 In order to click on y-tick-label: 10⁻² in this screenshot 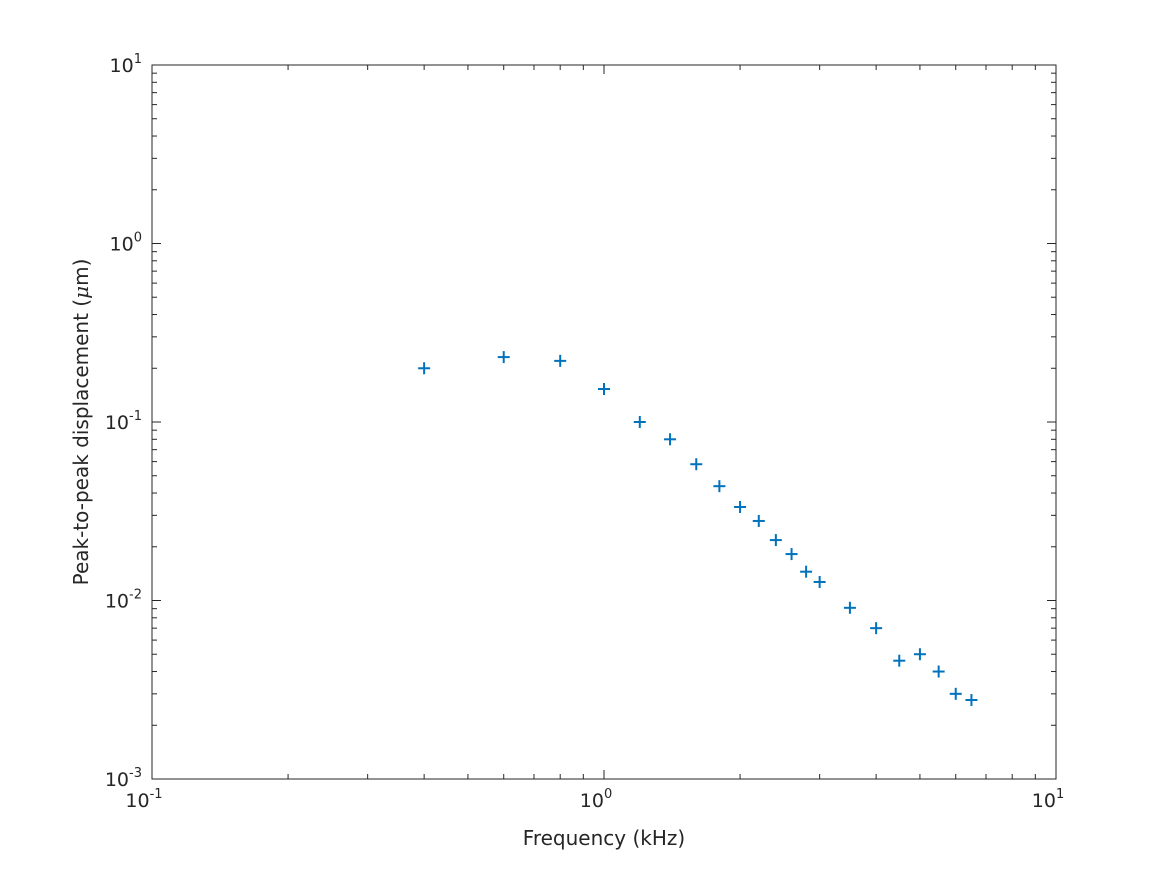, I will do `click(123, 600)`.